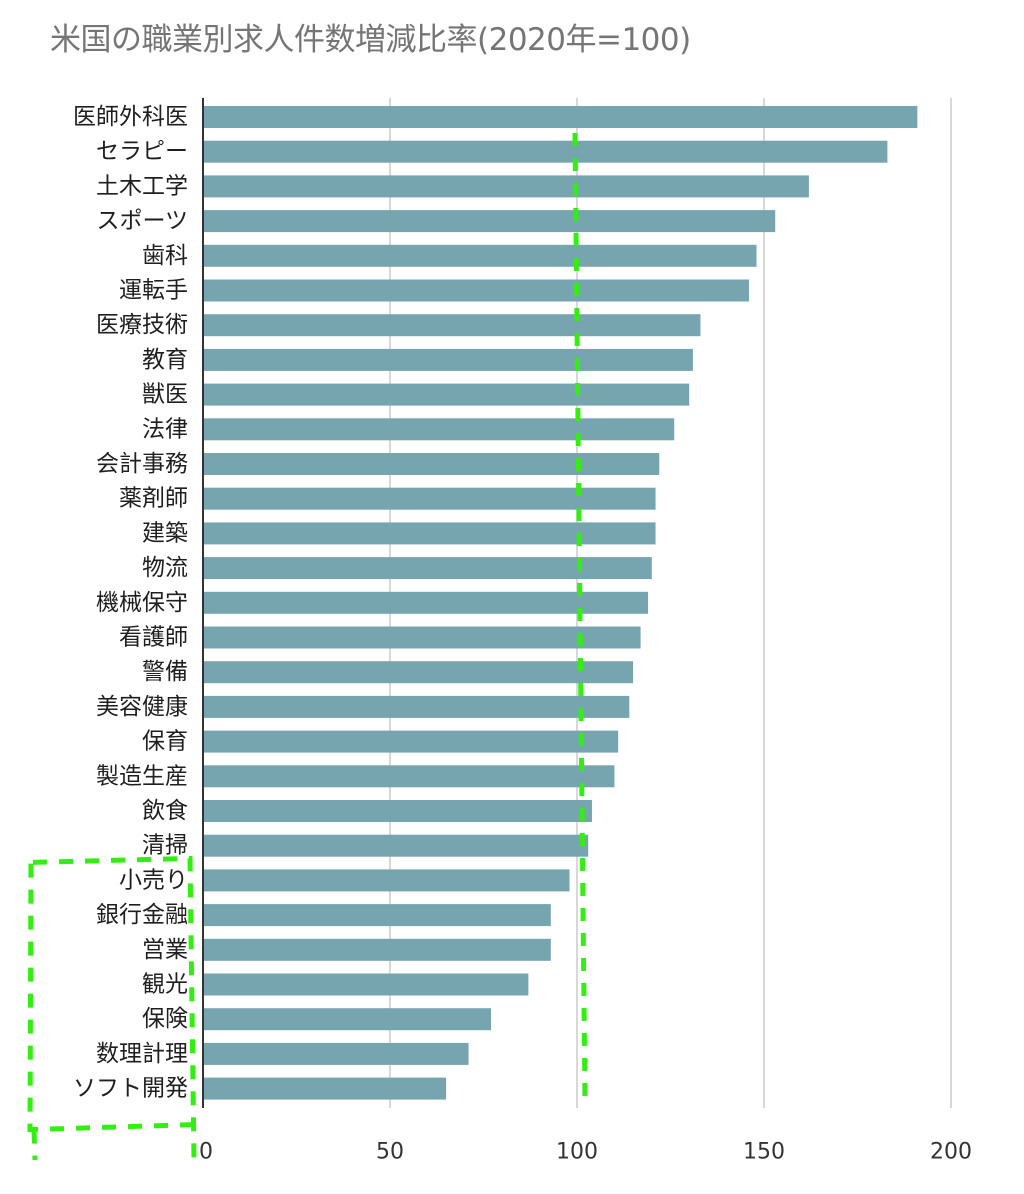 The height and width of the screenshot is (1194, 1024). I want to click on x-tick-label: 0, so click(206, 1152).